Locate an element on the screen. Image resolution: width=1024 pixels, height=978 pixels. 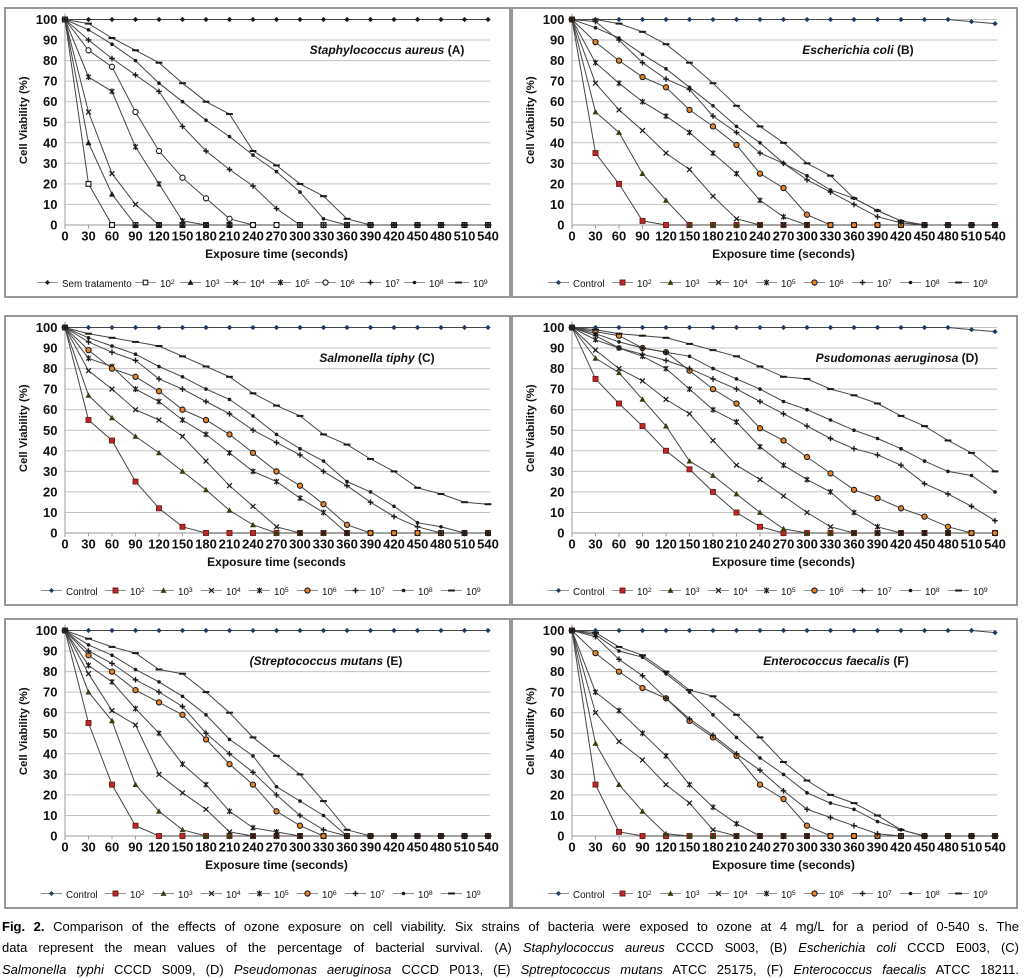
svg-text: Escherichia coli (B) is located at coordinates (857, 50).